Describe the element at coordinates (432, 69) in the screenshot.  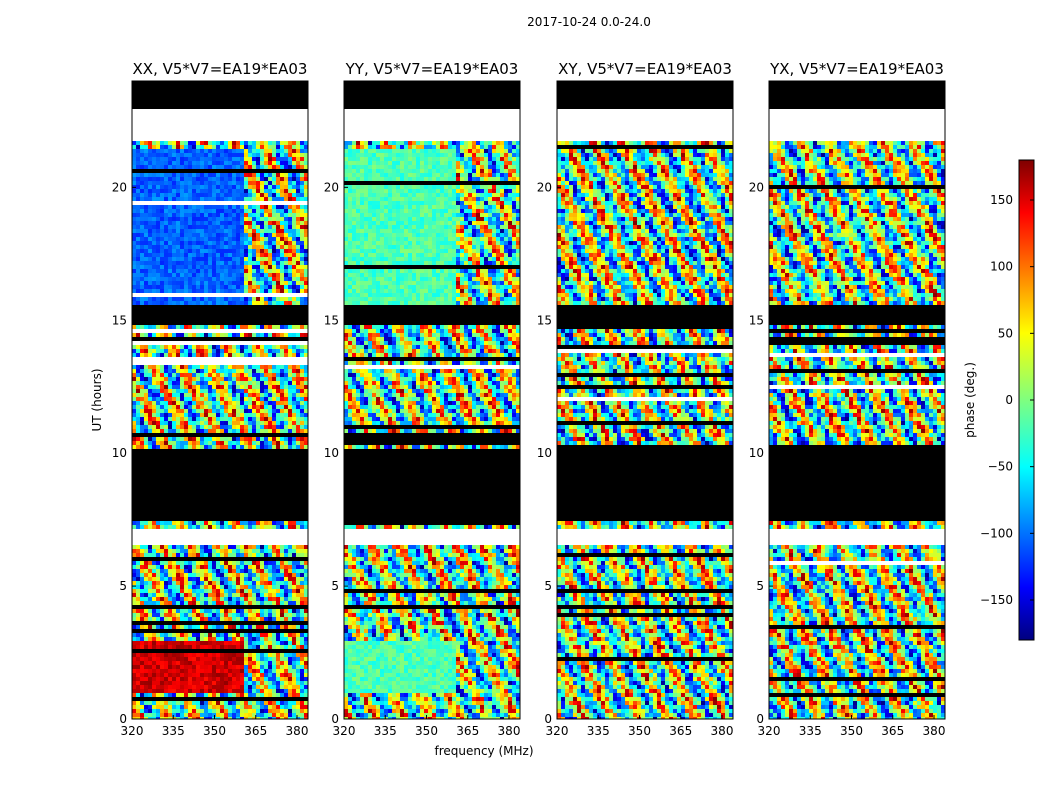
I see `panel-title: YY, V5*V7=EA19*EA03` at that location.